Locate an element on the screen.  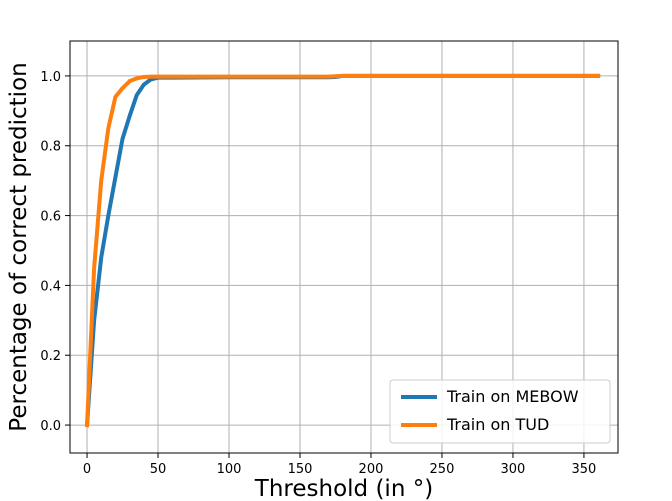
legend-label-mebow: Train on MEBOW is located at coordinates (512, 396).